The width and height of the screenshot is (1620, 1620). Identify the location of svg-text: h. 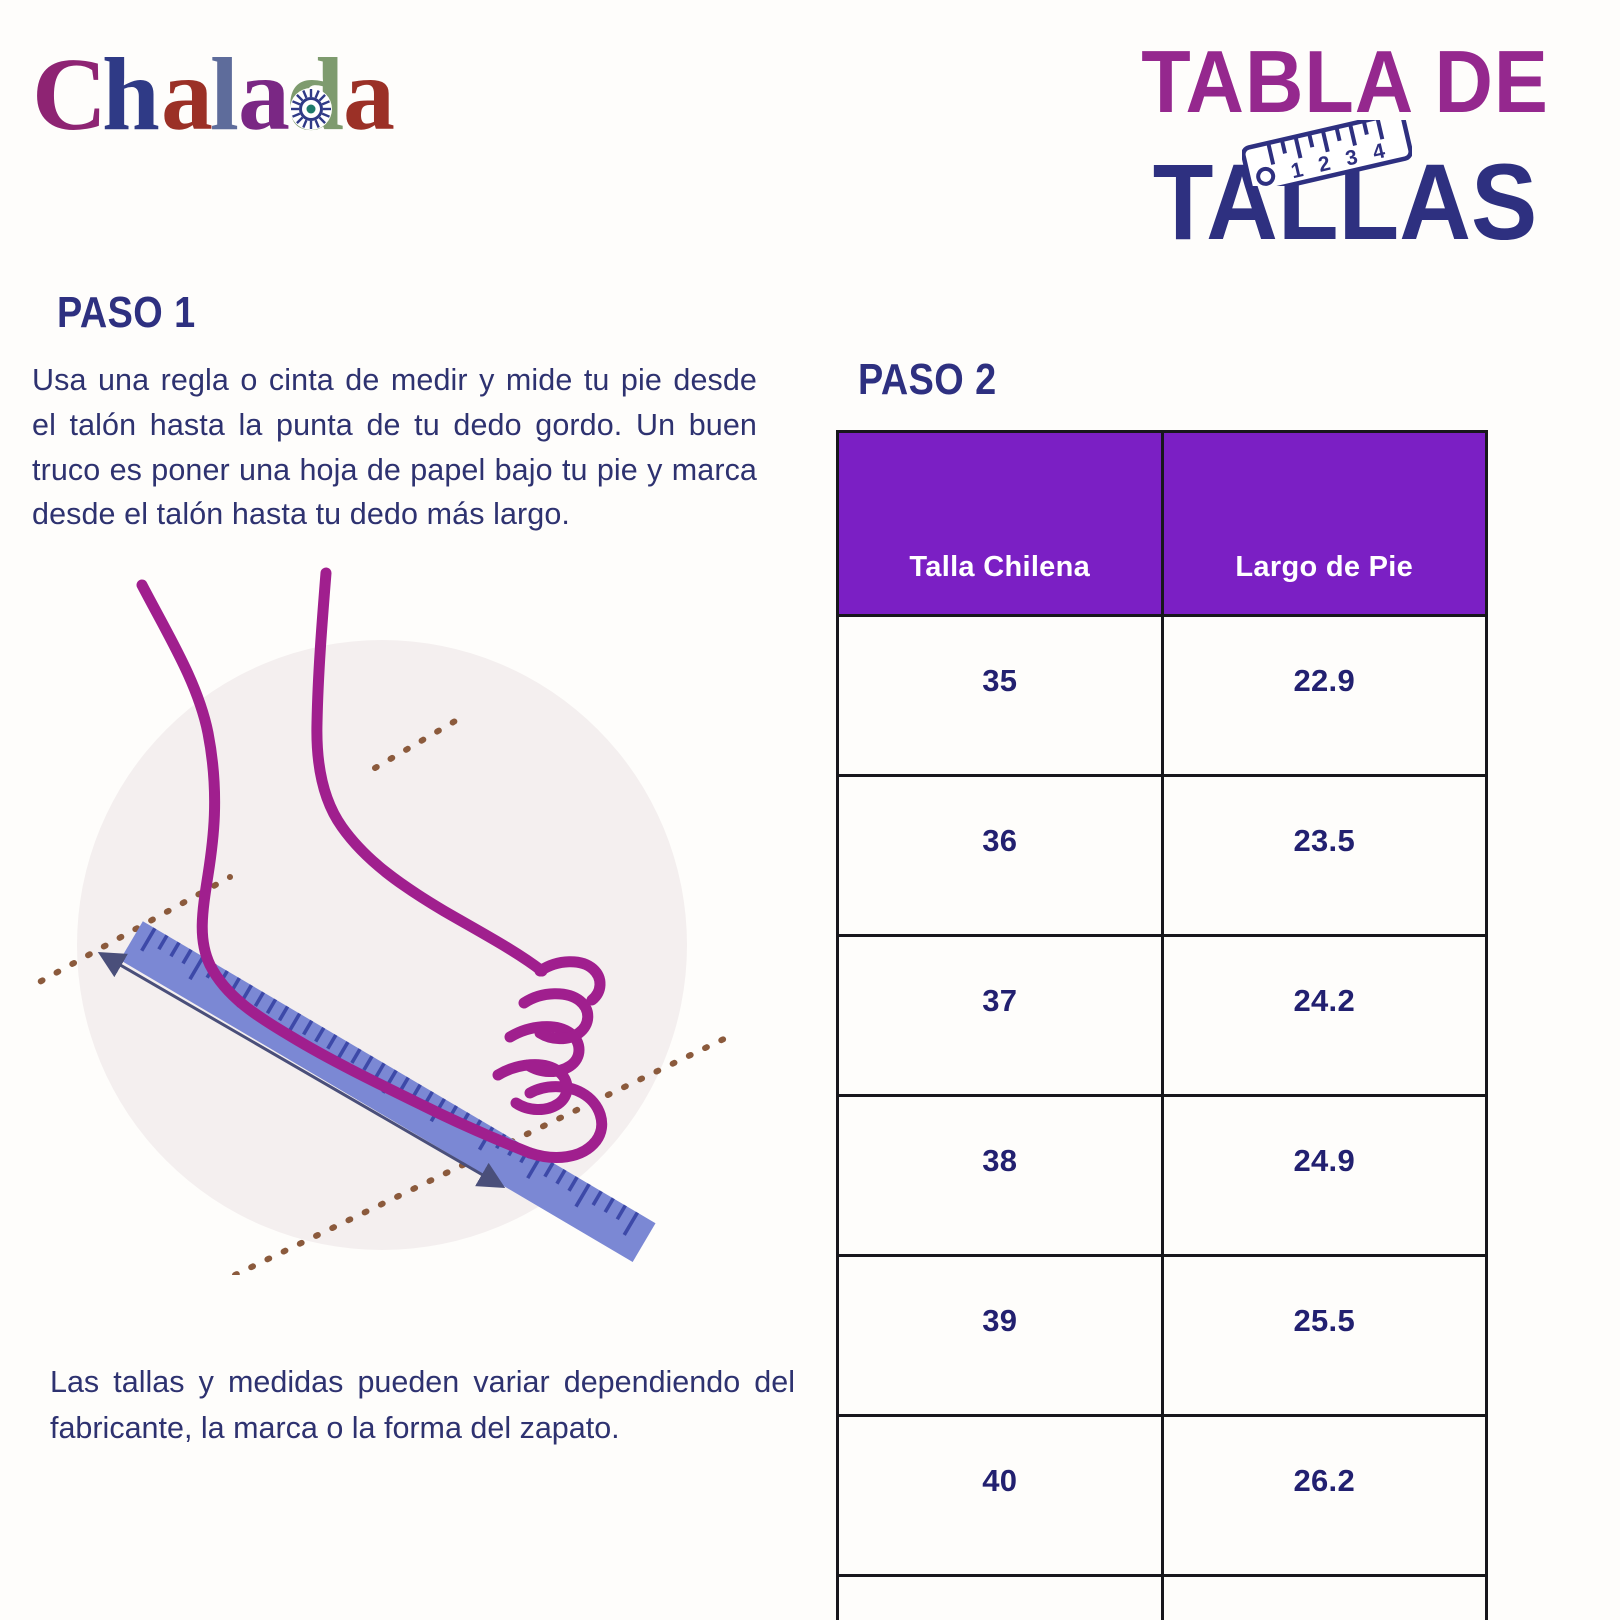
(131, 94).